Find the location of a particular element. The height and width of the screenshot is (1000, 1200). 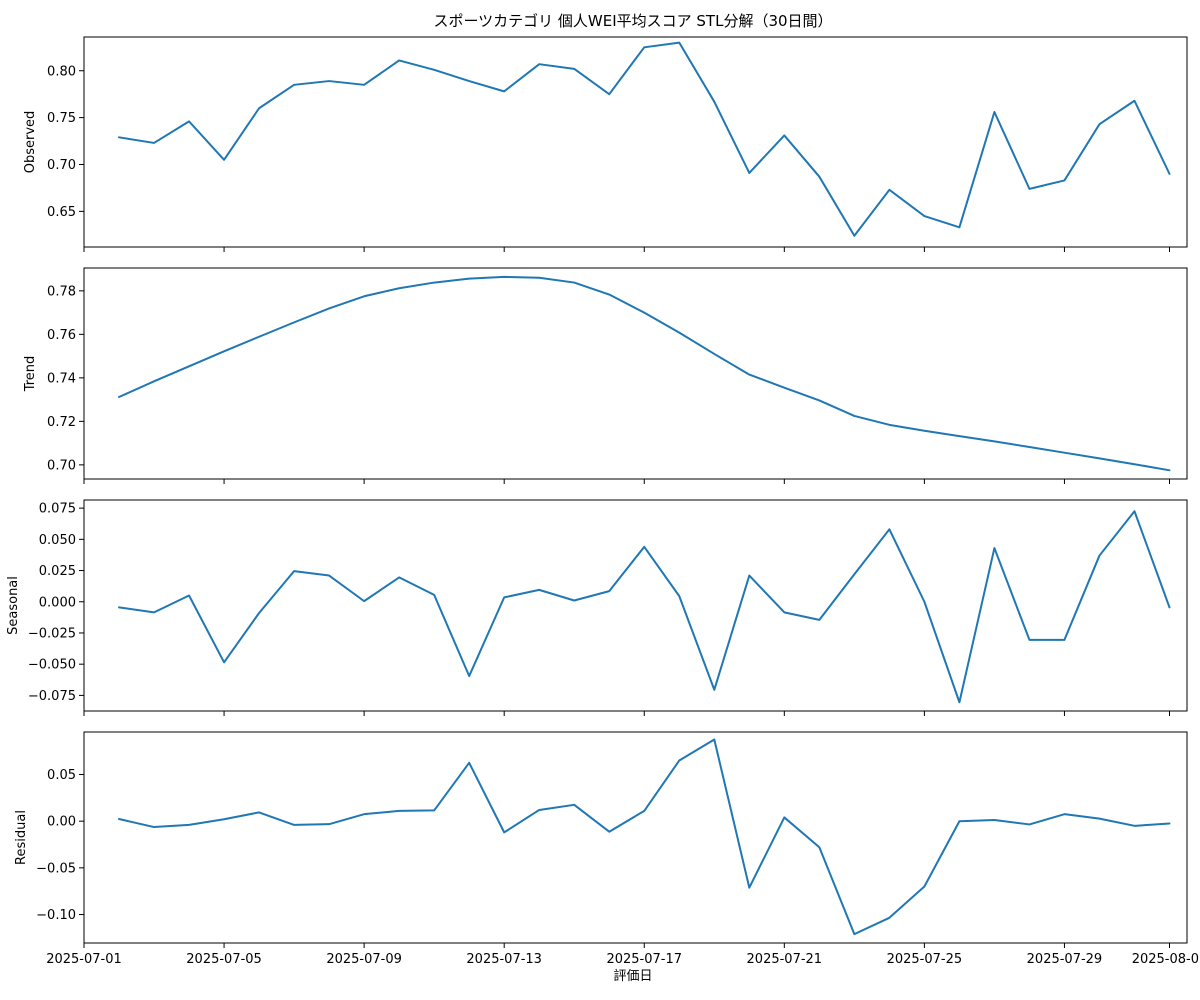

x-tick-label: 2025-08-01 is located at coordinates (1166, 959).